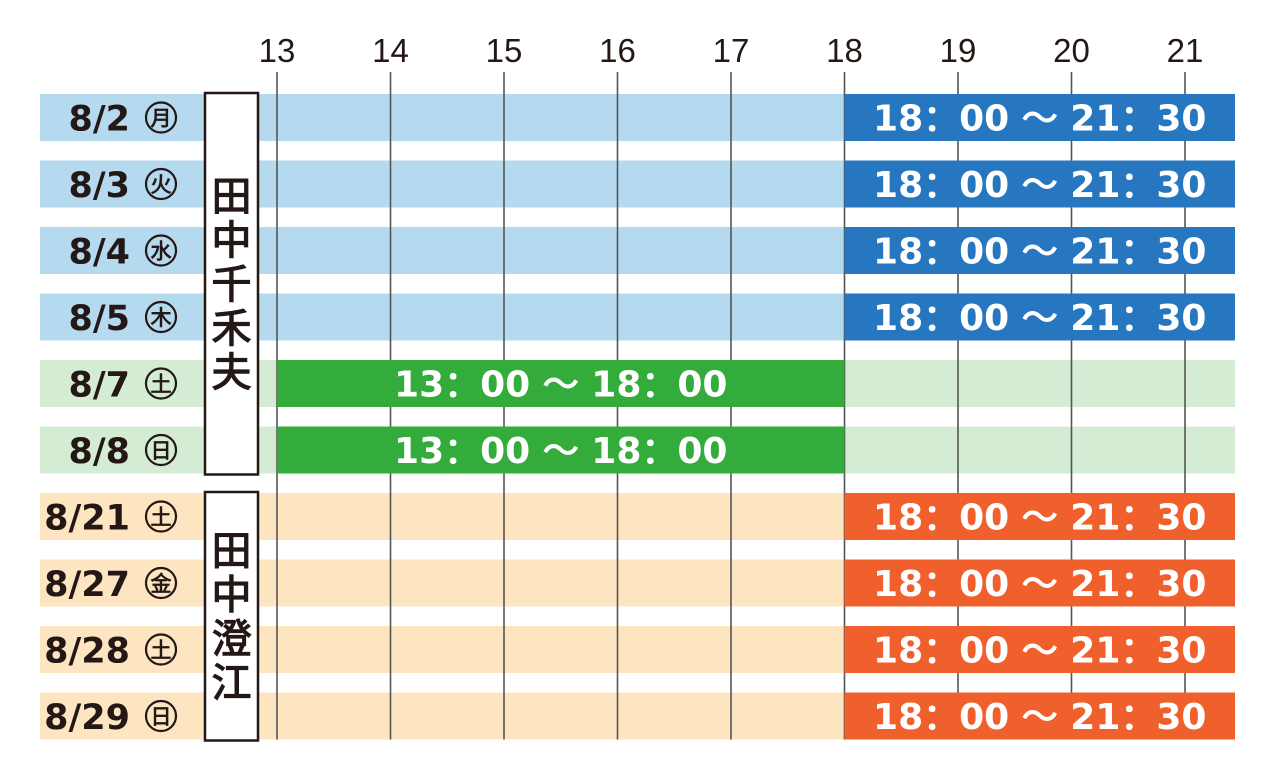 The width and height of the screenshot is (1265, 775). I want to click on x-tick-label: 20, so click(1071, 50).